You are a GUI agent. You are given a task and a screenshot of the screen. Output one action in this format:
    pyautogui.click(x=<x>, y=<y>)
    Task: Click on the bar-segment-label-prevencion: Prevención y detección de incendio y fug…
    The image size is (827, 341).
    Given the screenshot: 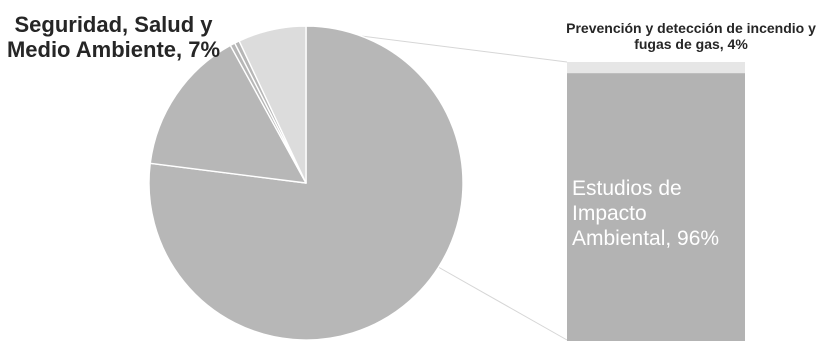 What is the action you would take?
    pyautogui.click(x=691, y=36)
    